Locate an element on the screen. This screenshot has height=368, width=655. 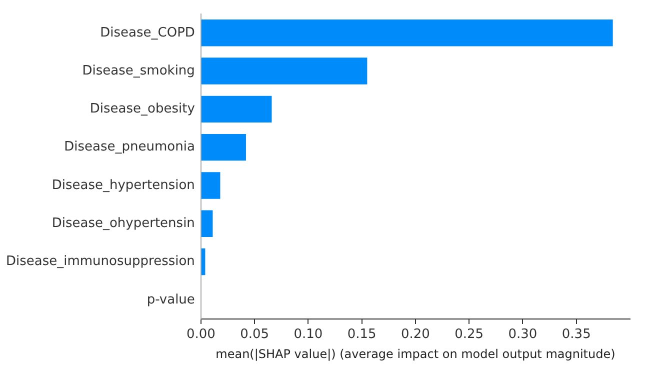
y-tick-label: Disease_ohypertensin is located at coordinates (123, 223).